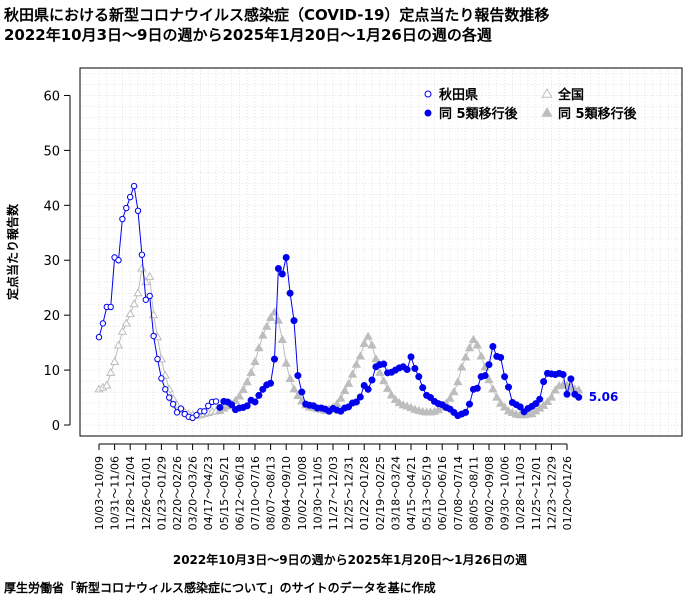 The height and width of the screenshot is (600, 700). What do you see at coordinates (12, 251) in the screenshot?
I see `y-axis-label: 定点当たり報告数` at bounding box center [12, 251].